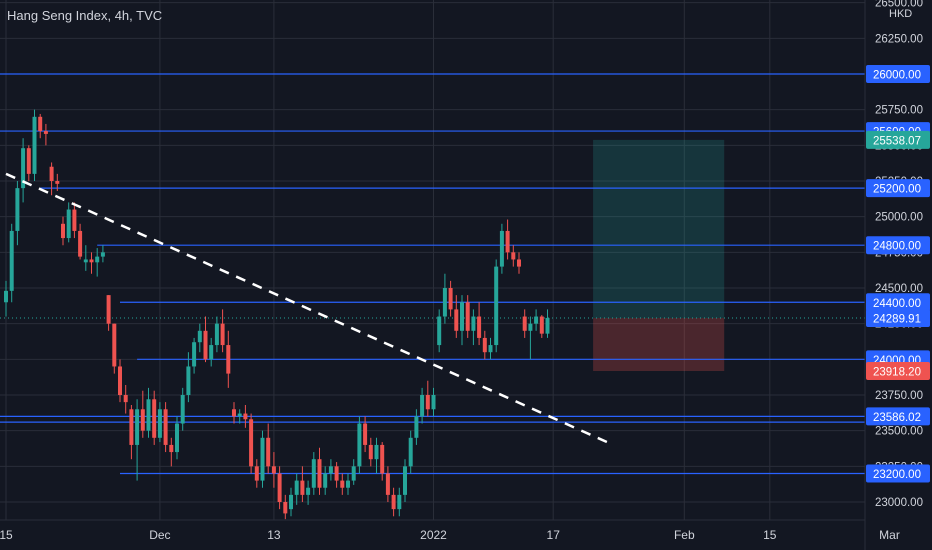 This screenshot has height=550, width=932. Describe the element at coordinates (899, 111) in the screenshot. I see `y-tick-label: 25750.00` at that location.